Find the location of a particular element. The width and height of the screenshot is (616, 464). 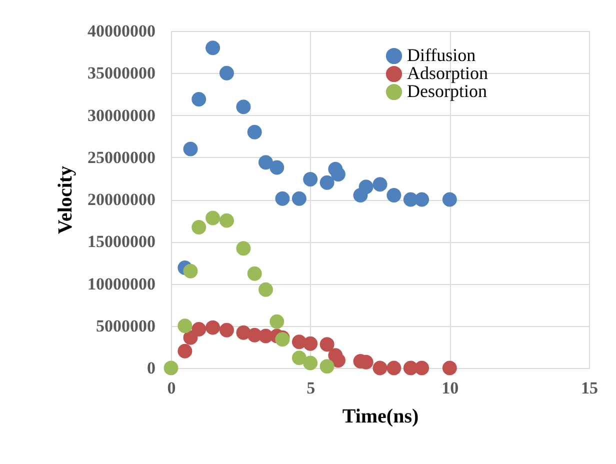

y-tick-label: 5000000 is located at coordinates (126, 326).